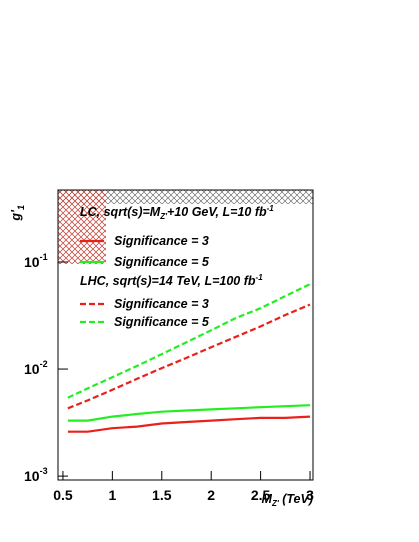 This screenshot has height=542, width=419. I want to click on y-axis-label: g'1, so click(17, 213).